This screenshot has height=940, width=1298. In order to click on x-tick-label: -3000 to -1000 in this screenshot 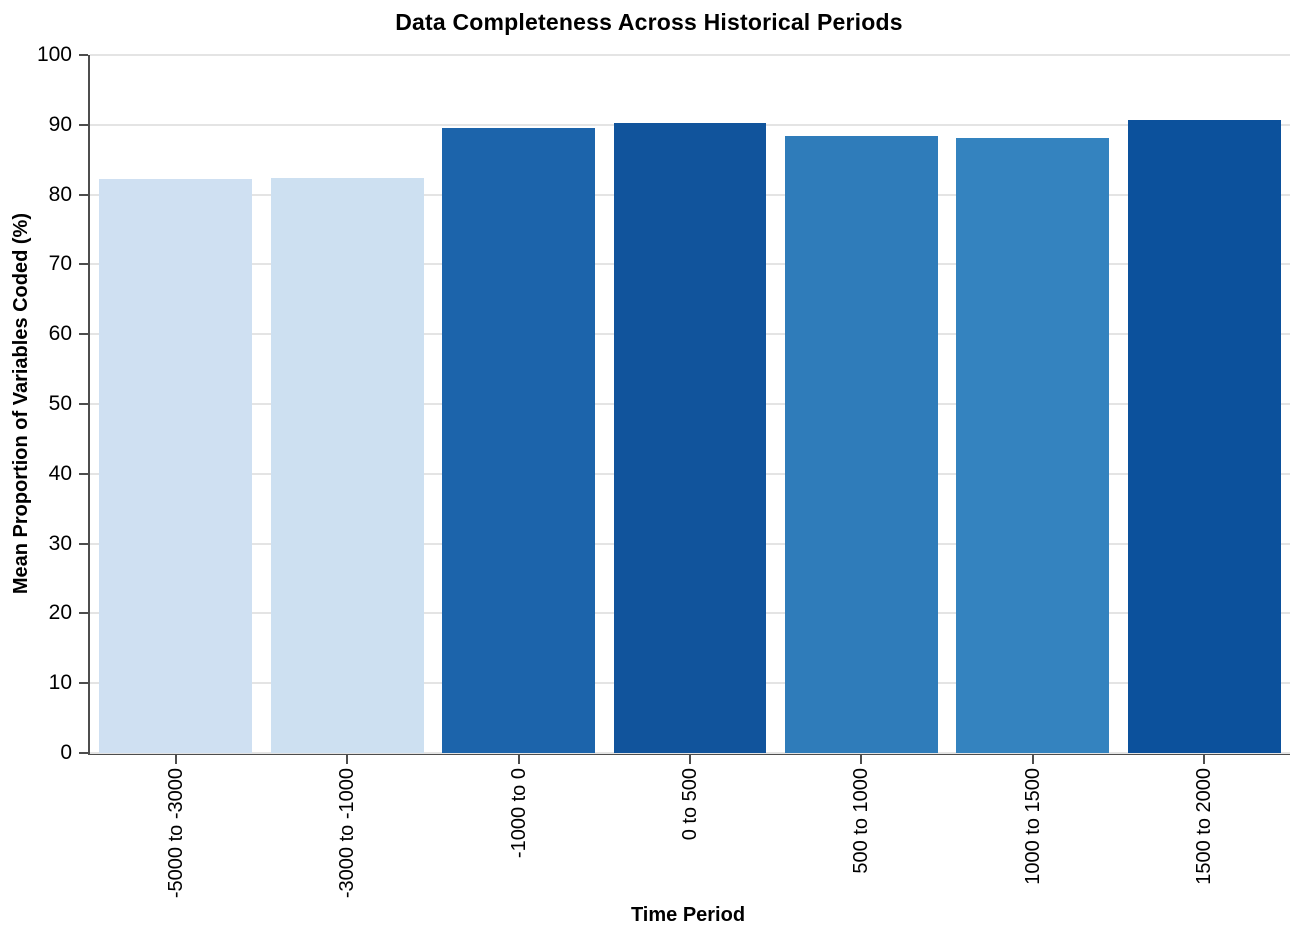, I will do `click(347, 833)`.